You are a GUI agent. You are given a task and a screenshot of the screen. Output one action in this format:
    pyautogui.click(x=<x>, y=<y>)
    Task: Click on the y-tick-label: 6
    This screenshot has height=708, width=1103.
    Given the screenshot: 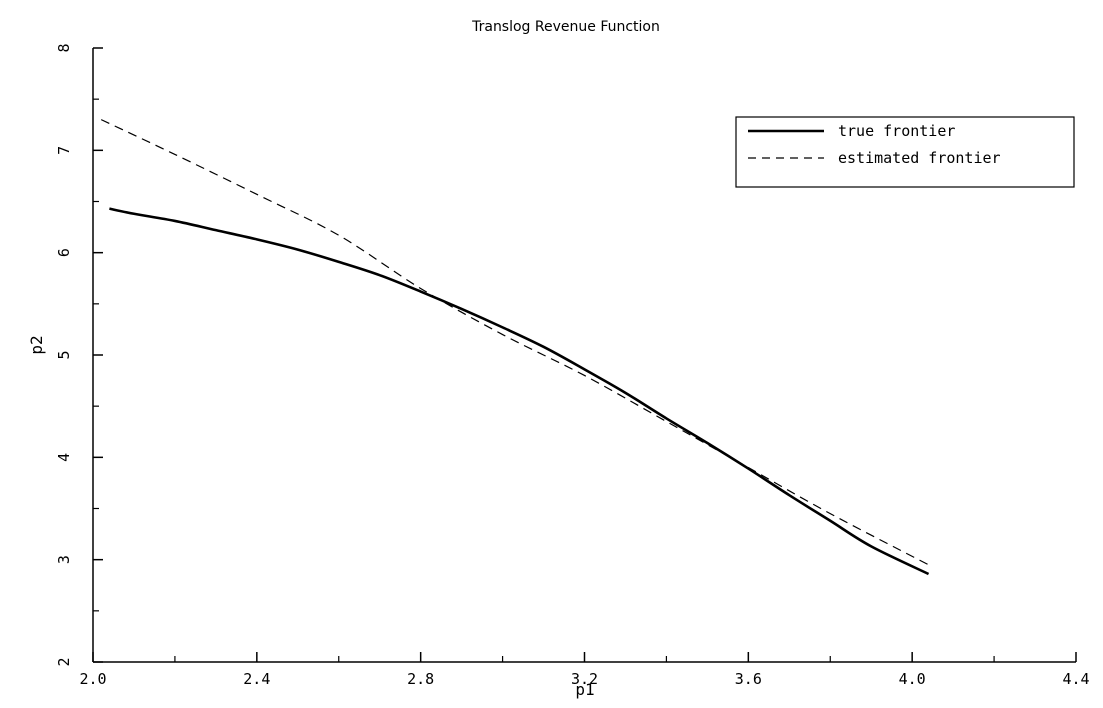 What is the action you would take?
    pyautogui.click(x=64, y=252)
    